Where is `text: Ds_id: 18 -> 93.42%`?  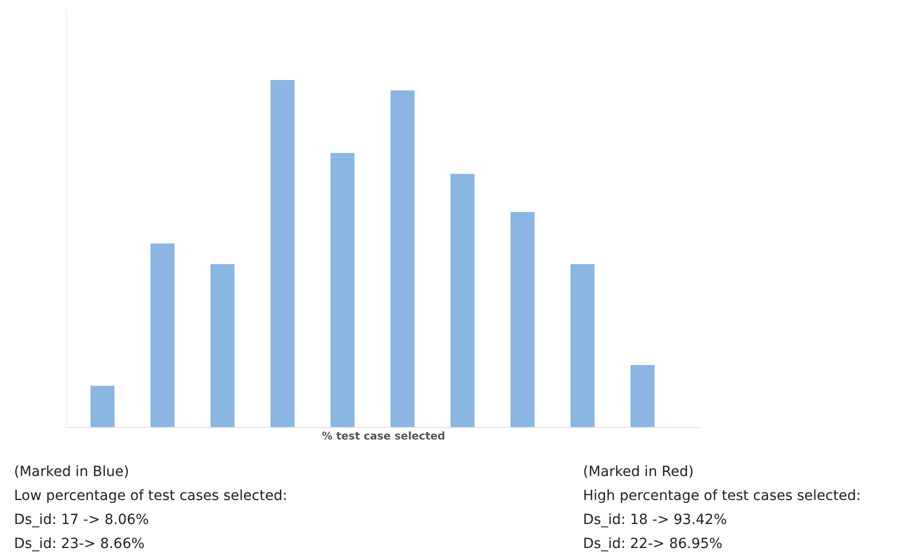
text: Ds_id: 18 -> 93.42% is located at coordinates (655, 520).